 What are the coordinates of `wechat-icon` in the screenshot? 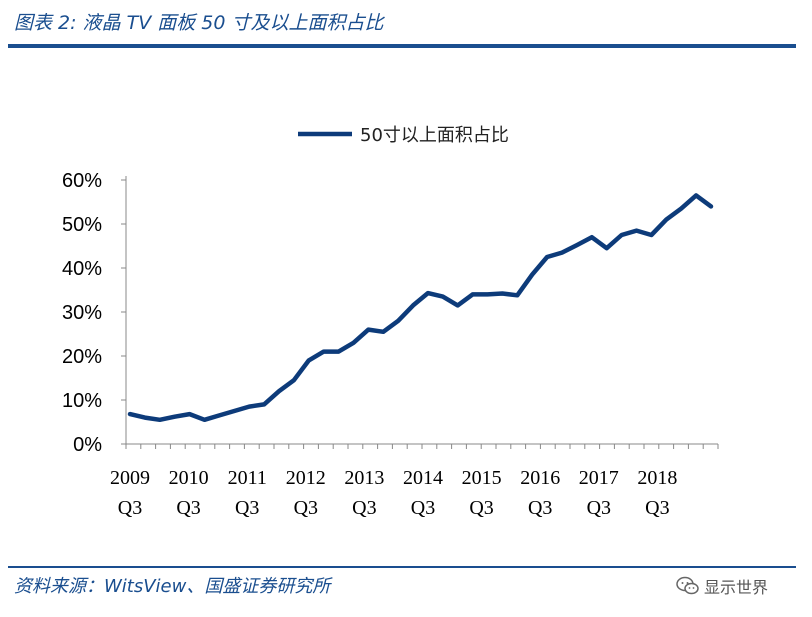 It's located at (687, 585).